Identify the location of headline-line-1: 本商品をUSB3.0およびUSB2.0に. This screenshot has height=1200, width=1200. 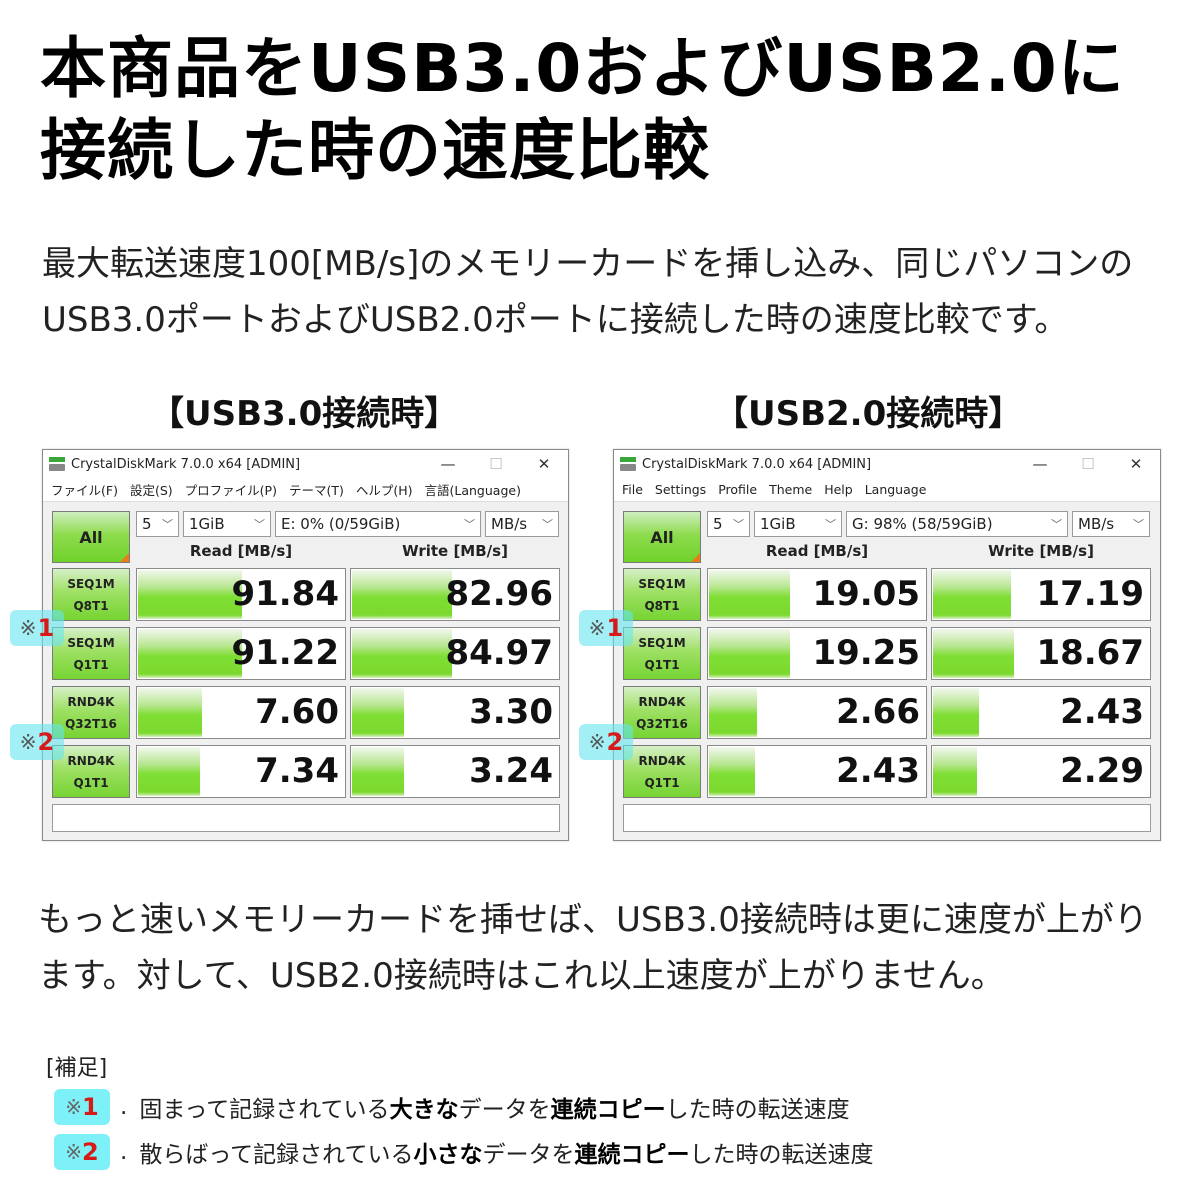
(582, 68).